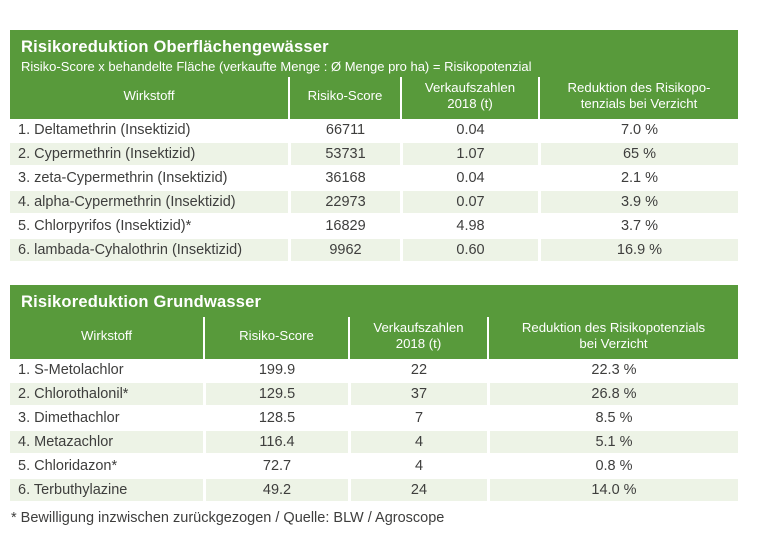 This screenshot has height=549, width=768. Describe the element at coordinates (344, 202) in the screenshot. I see `risk-score-cell: 22973` at that location.